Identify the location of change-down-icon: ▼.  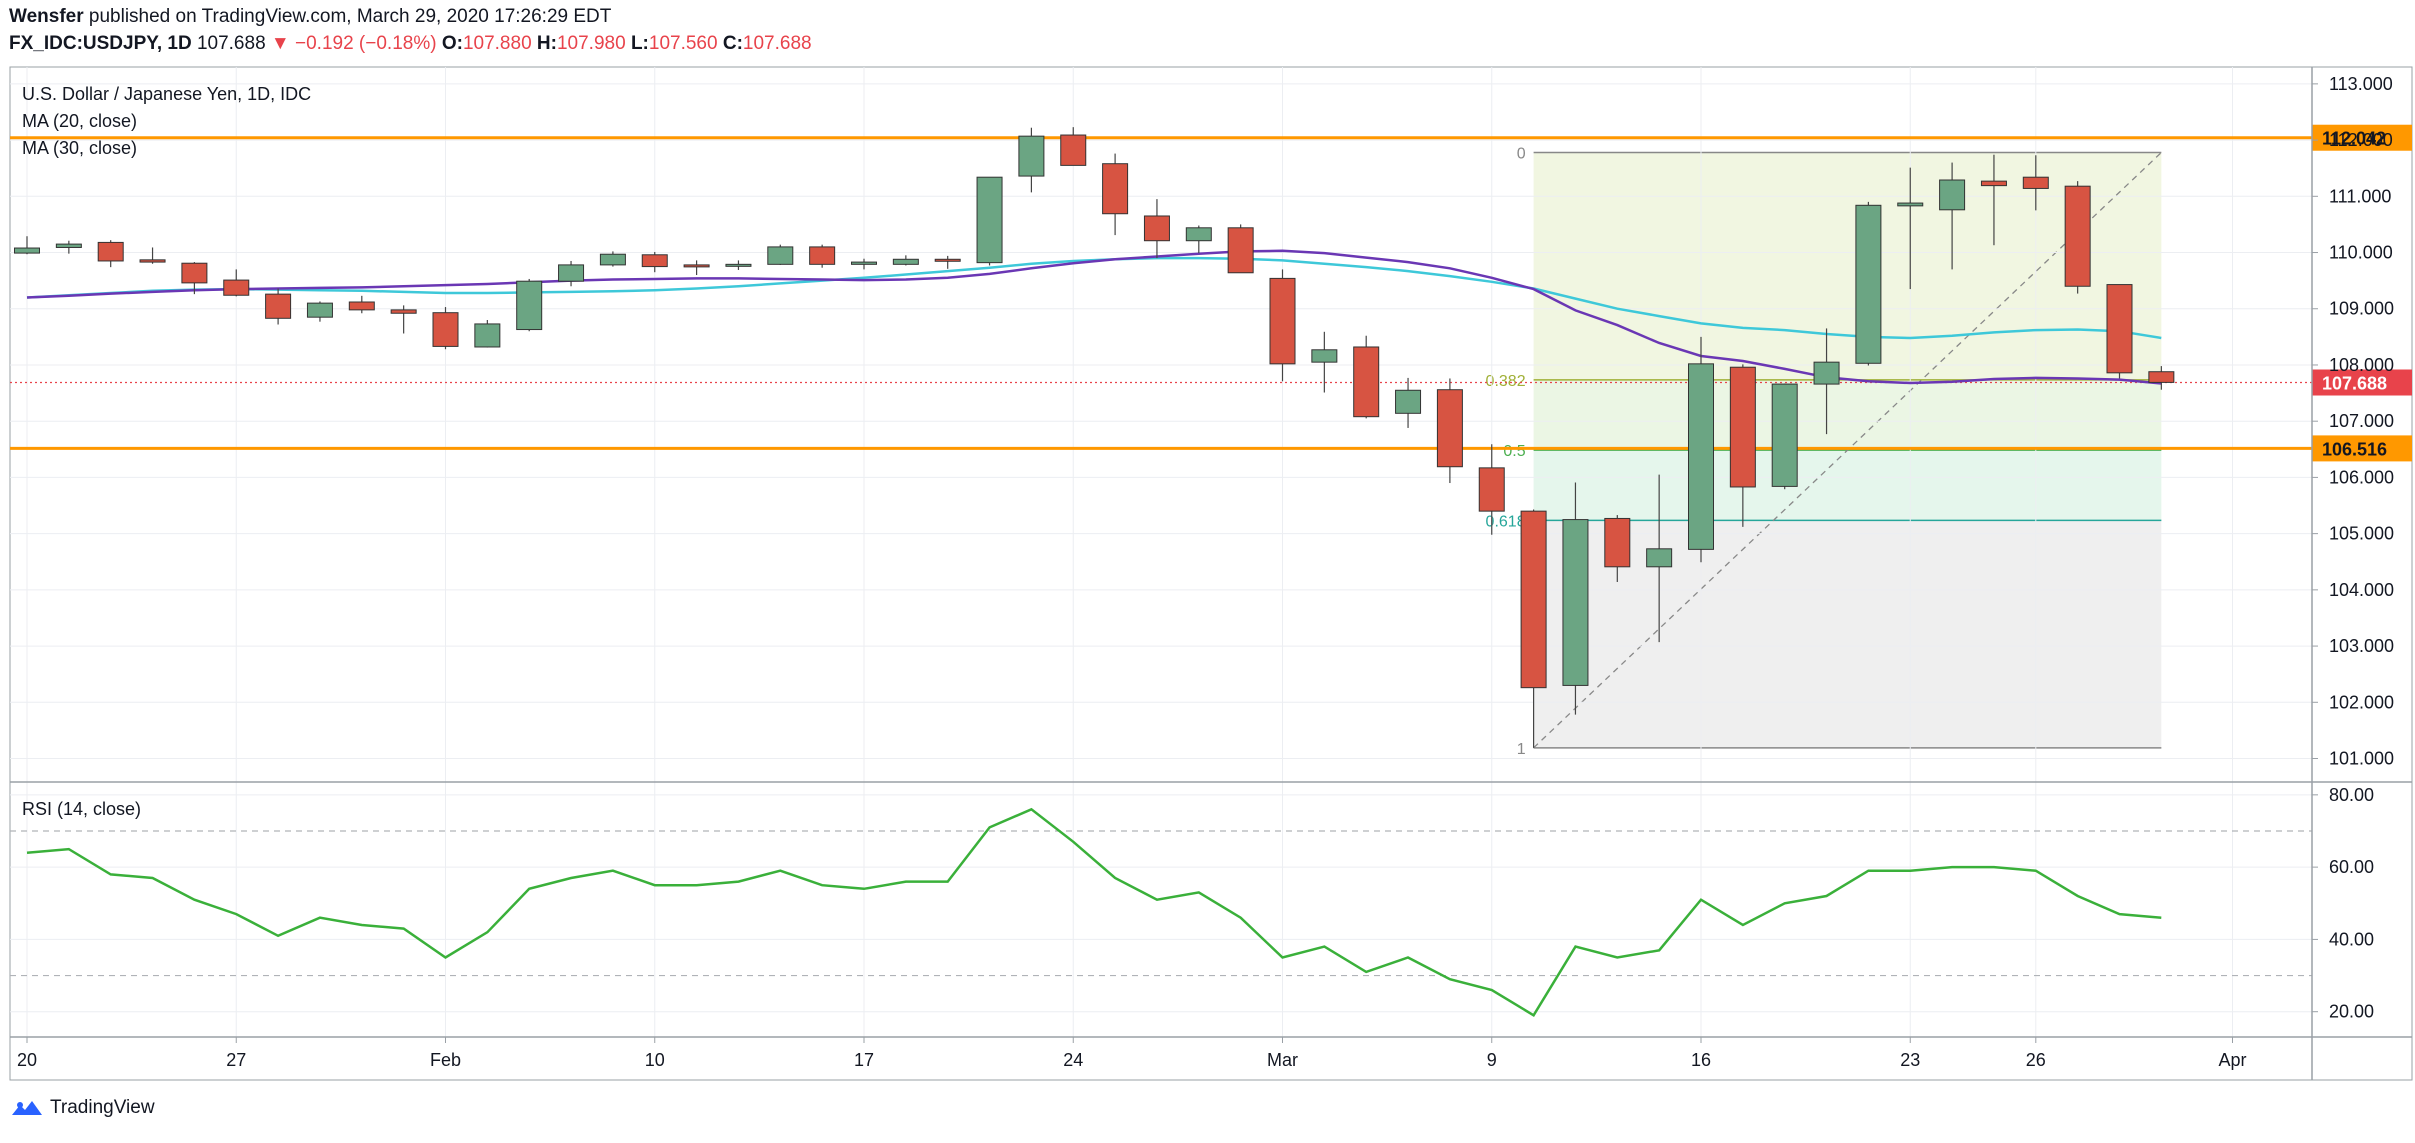
(280, 43).